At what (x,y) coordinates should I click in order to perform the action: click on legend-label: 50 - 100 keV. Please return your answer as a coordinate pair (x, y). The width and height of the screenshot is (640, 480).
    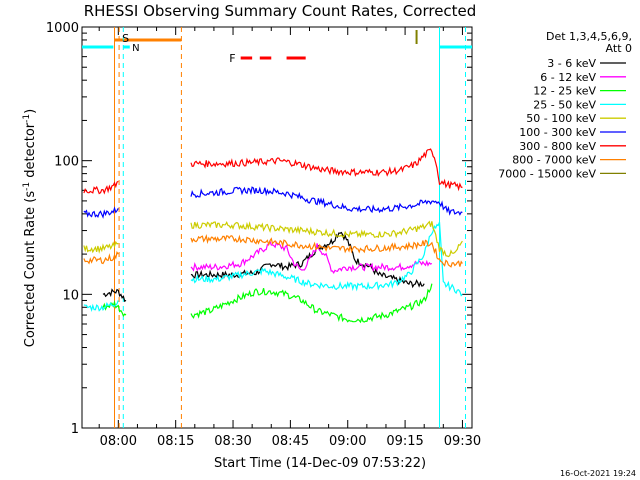
    Looking at the image, I should click on (561, 118).